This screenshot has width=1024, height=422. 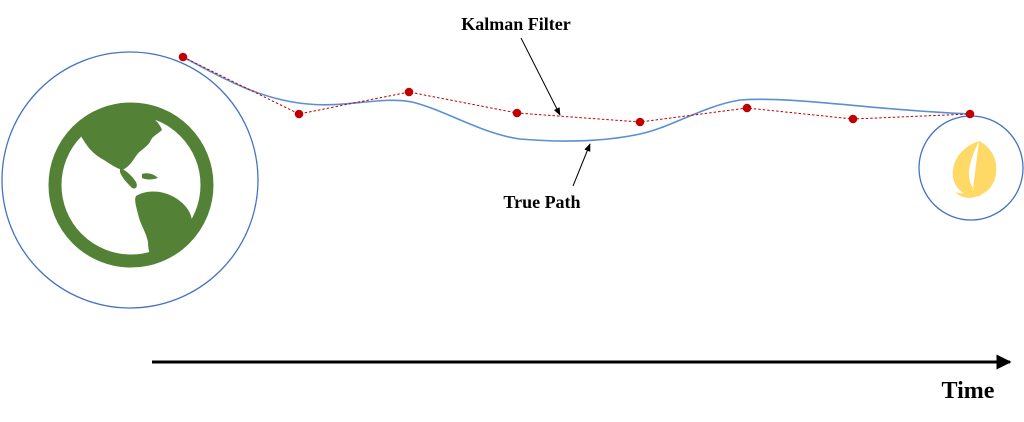 I want to click on kalman-filter-estimate-line, so click(x=576, y=89).